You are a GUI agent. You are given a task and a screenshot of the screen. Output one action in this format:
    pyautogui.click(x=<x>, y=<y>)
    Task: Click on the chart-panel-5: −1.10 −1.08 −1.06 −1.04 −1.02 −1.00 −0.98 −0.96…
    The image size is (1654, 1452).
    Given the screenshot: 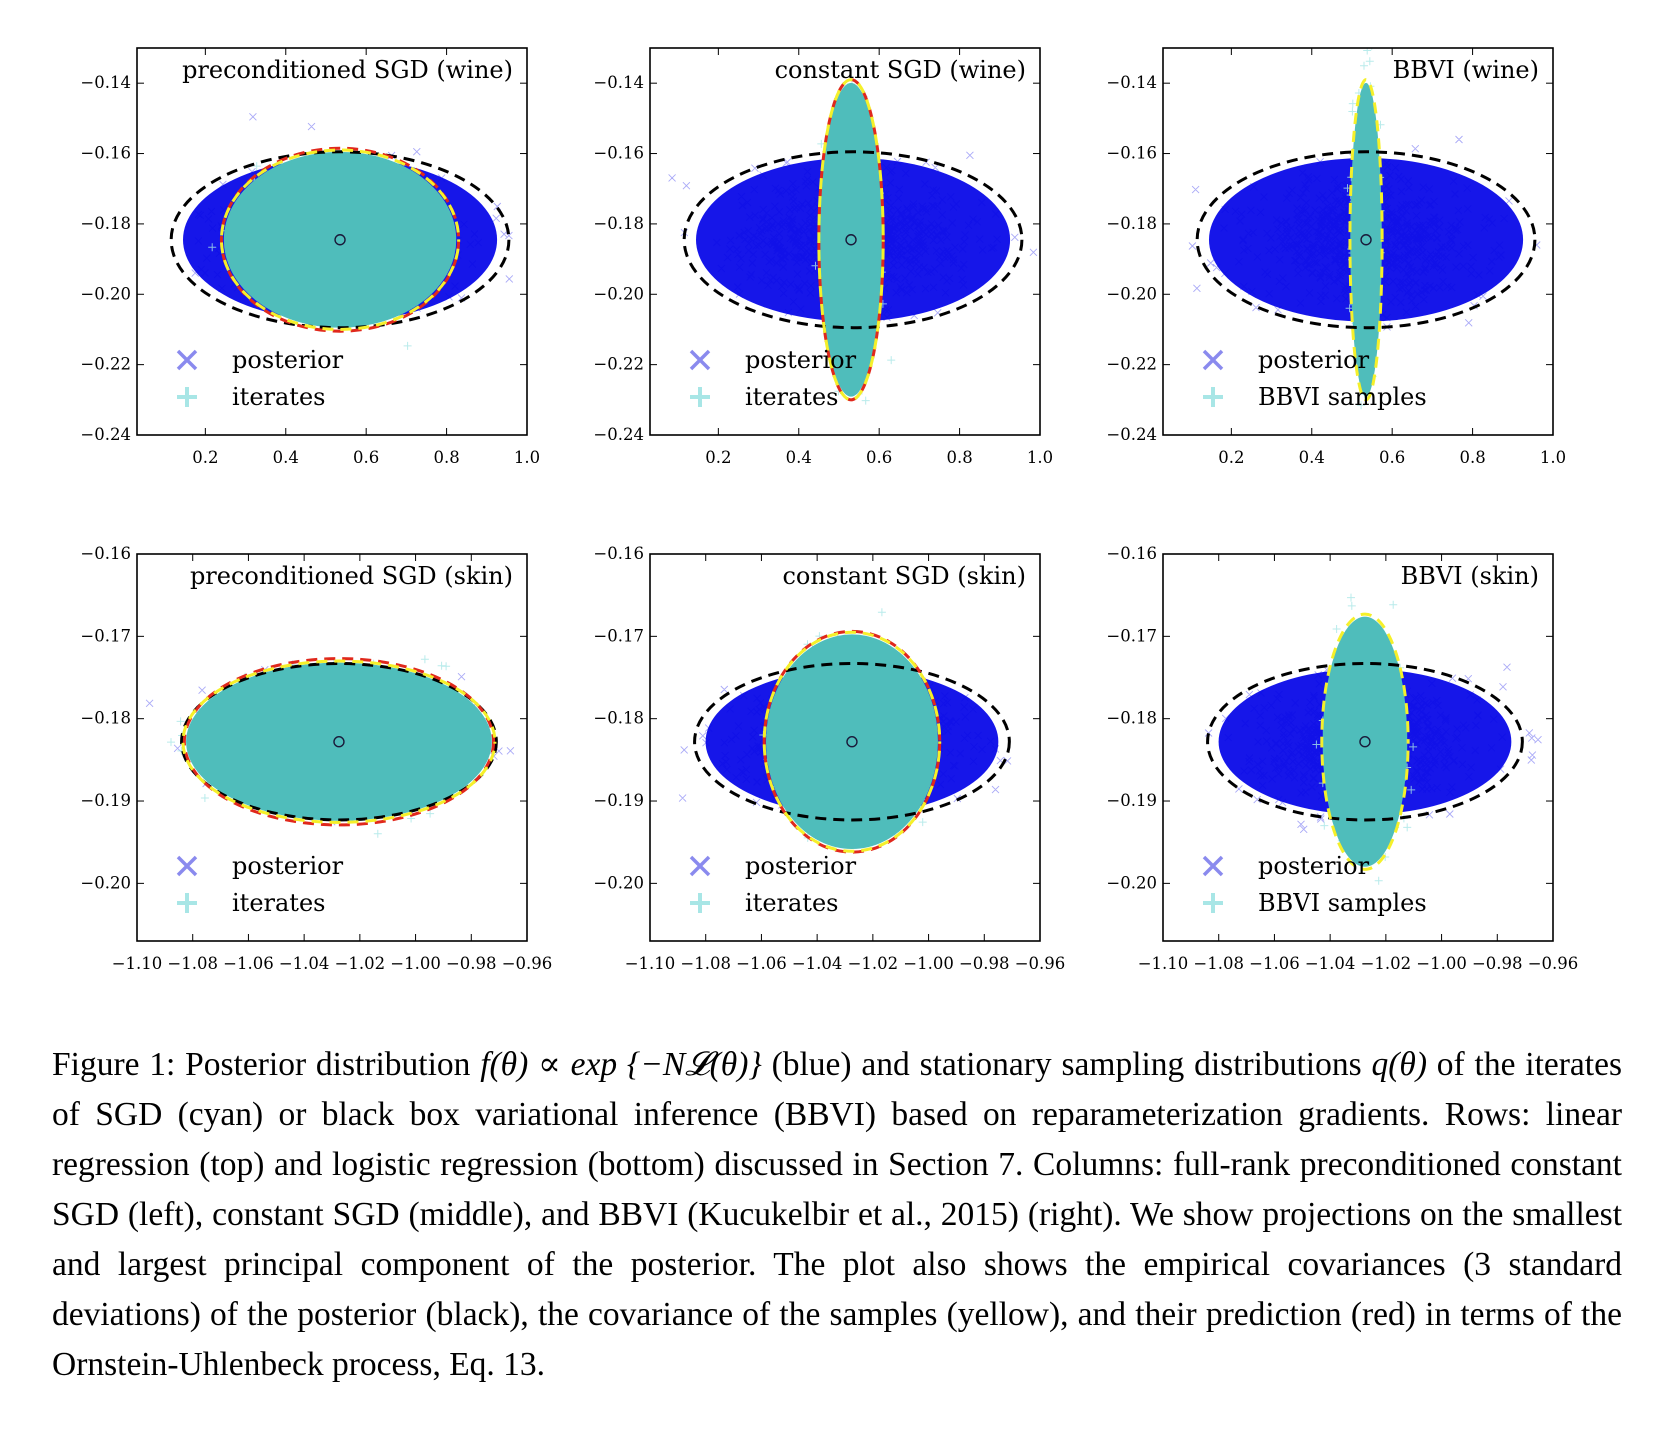 What is the action you would take?
    pyautogui.click(x=829, y=758)
    